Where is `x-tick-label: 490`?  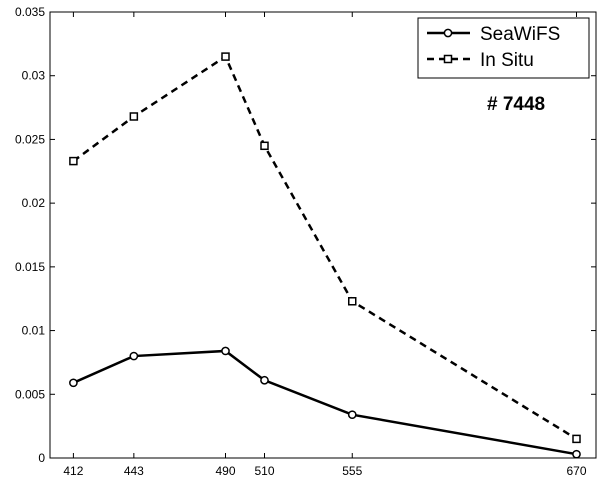 x-tick-label: 490 is located at coordinates (225, 471).